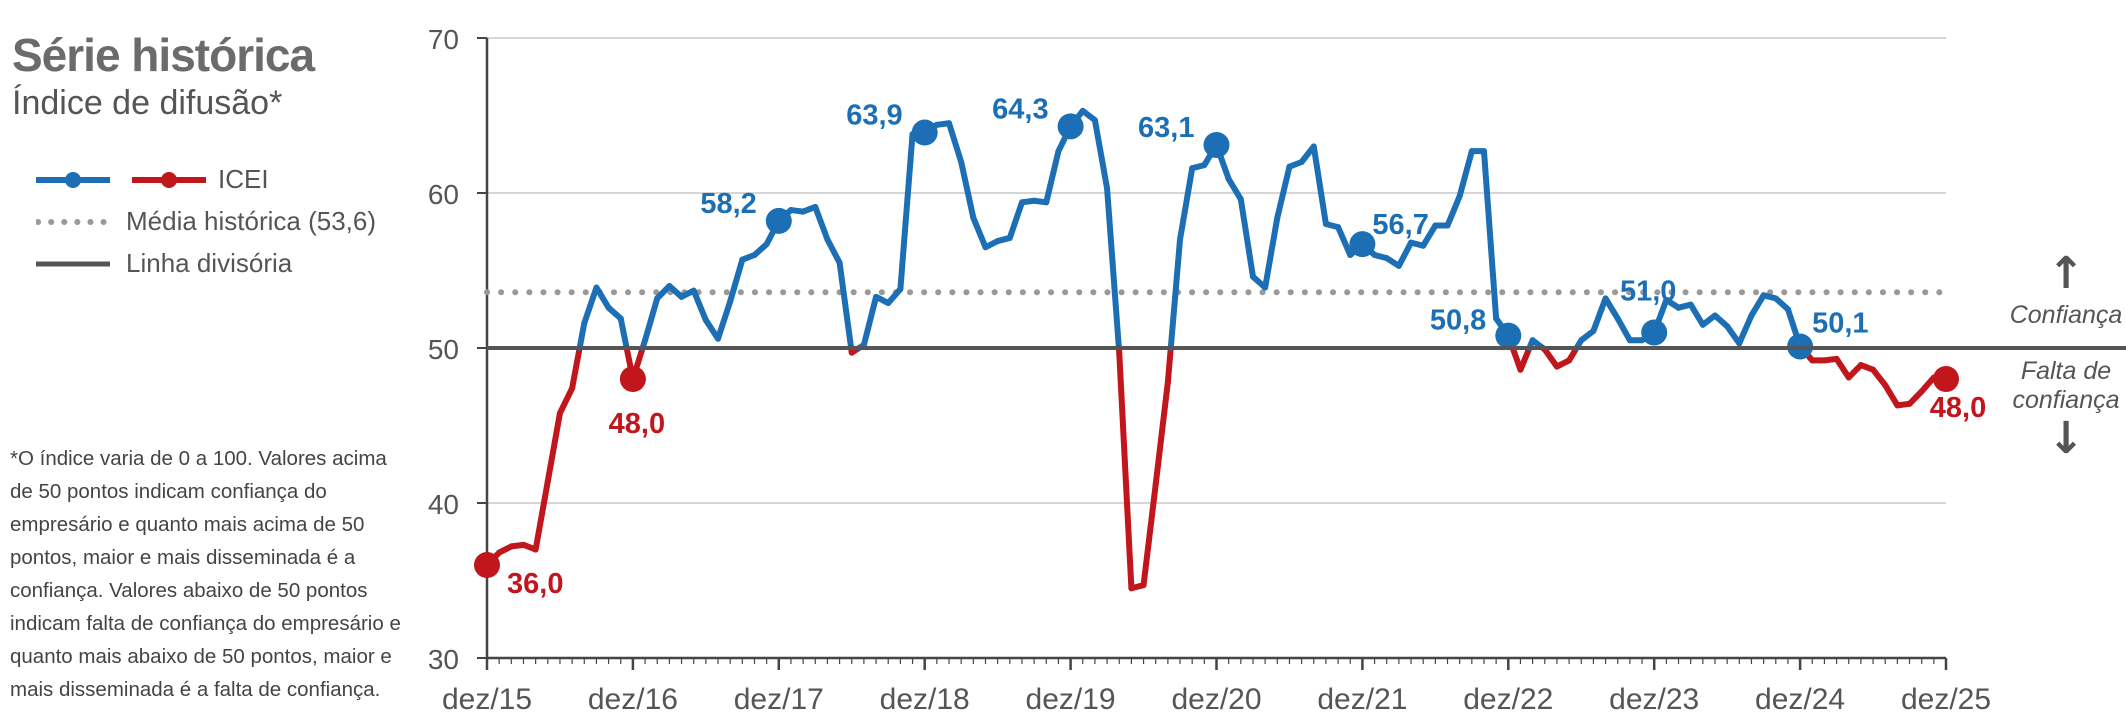 The width and height of the screenshot is (2126, 725). Describe the element at coordinates (443, 659) in the screenshot. I see `y-tick-label: 30` at that location.